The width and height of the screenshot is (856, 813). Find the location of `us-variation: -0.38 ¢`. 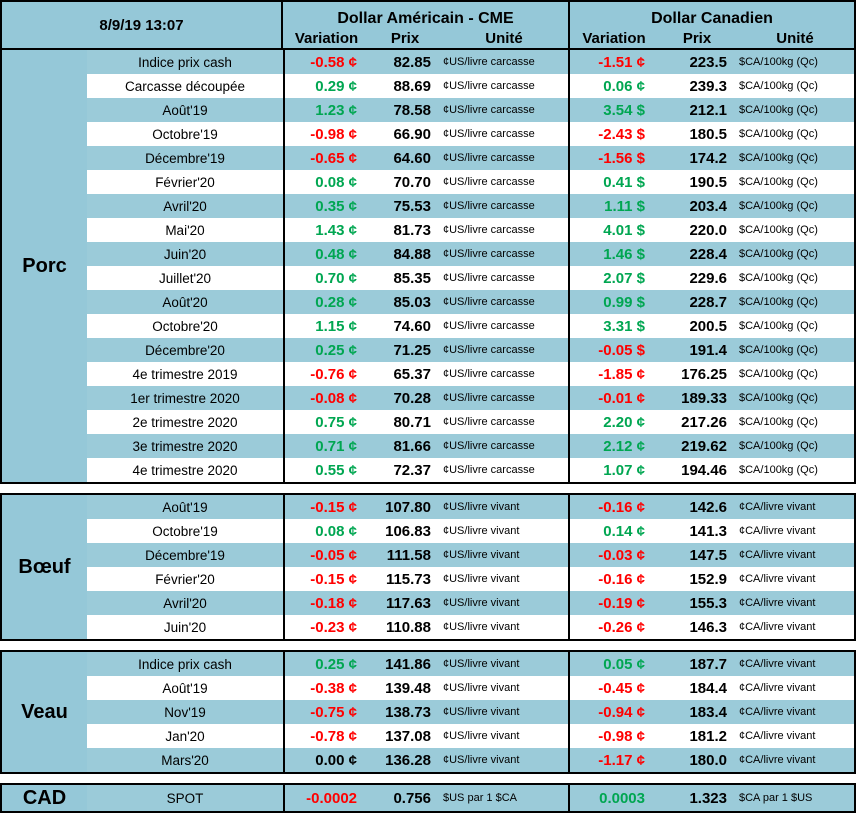

us-variation: -0.38 ¢ is located at coordinates (326, 688).